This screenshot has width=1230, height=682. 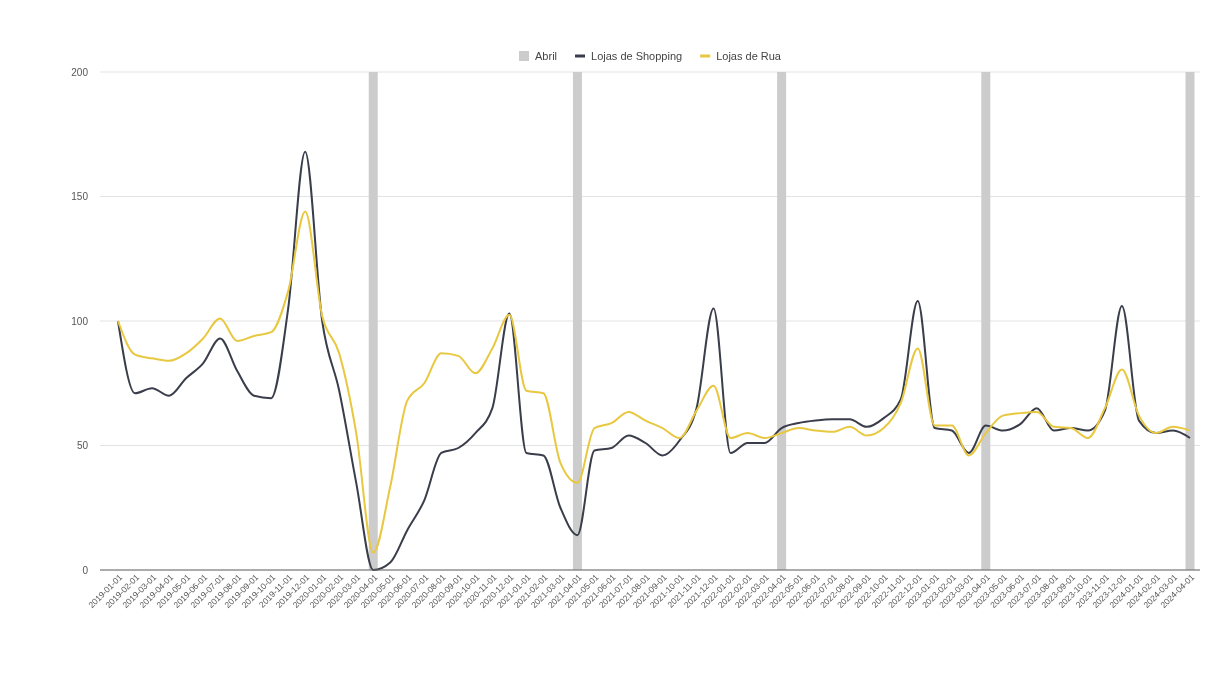 What do you see at coordinates (82, 446) in the screenshot?
I see `y-tick-label: 50` at bounding box center [82, 446].